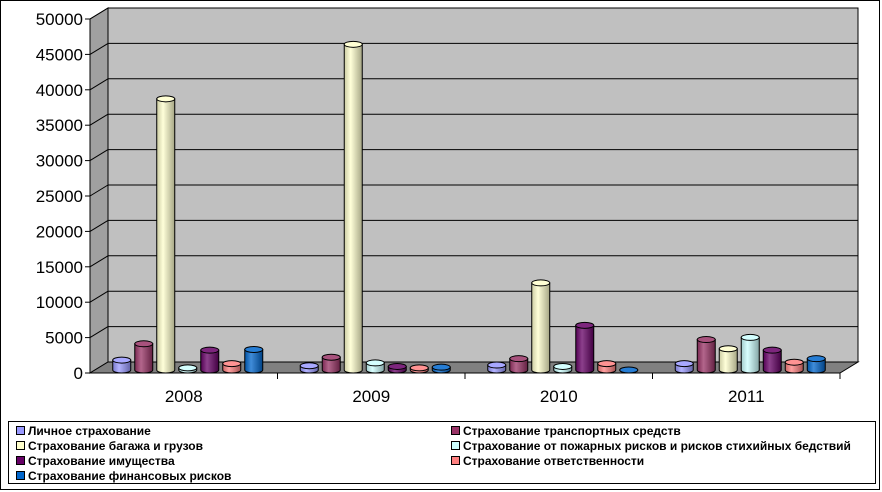  I want to click on bar-top-2010-s4, so click(563, 366).